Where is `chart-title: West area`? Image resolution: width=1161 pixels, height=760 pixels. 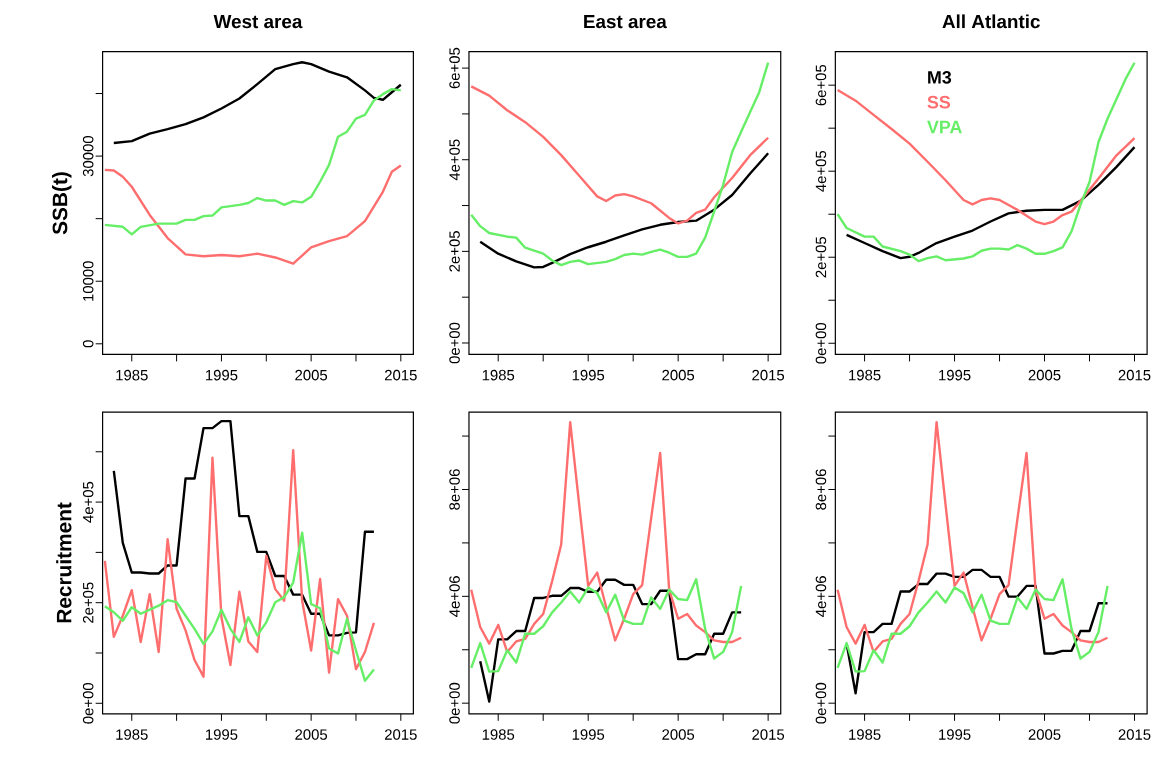
chart-title: West area is located at coordinates (258, 22).